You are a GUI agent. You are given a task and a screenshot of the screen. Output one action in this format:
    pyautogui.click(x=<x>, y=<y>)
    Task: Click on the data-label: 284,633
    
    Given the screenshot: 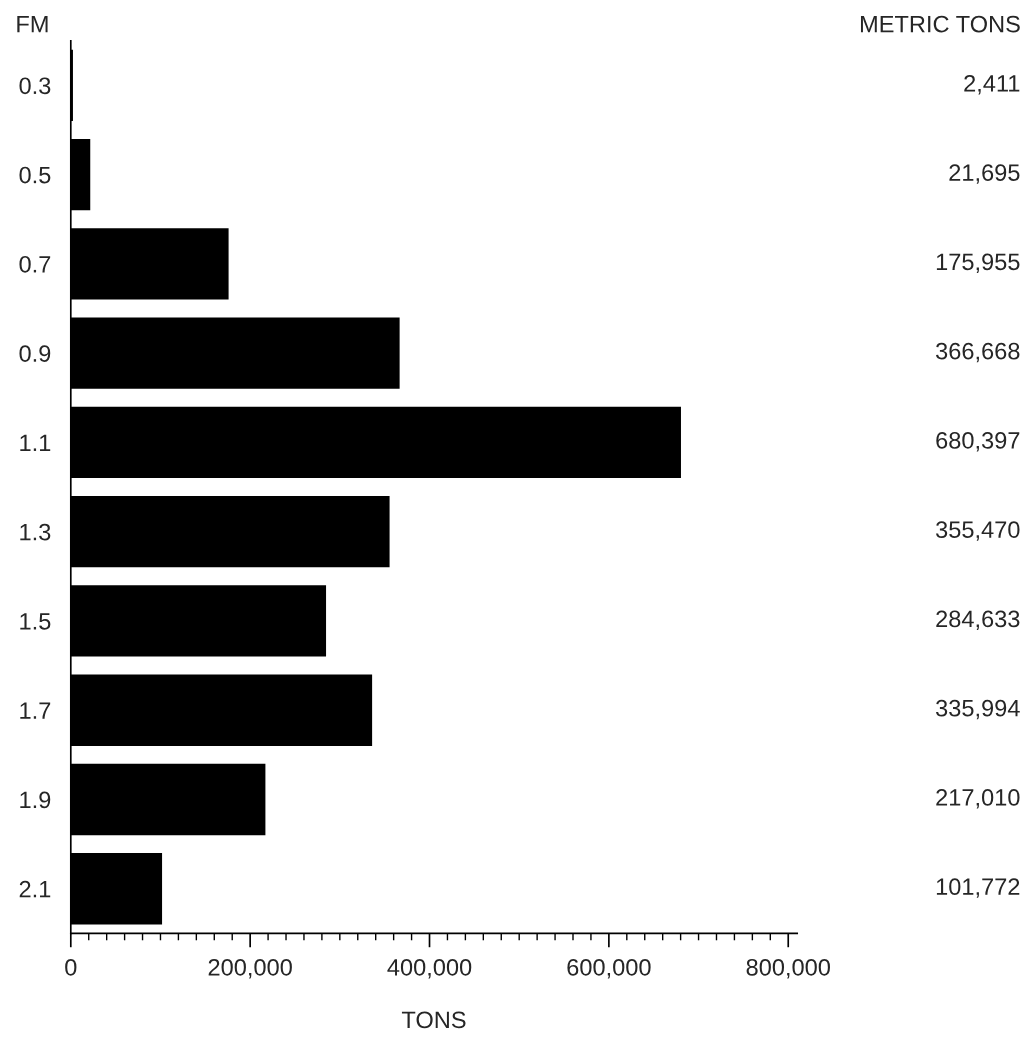 What is the action you would take?
    pyautogui.click(x=978, y=620)
    